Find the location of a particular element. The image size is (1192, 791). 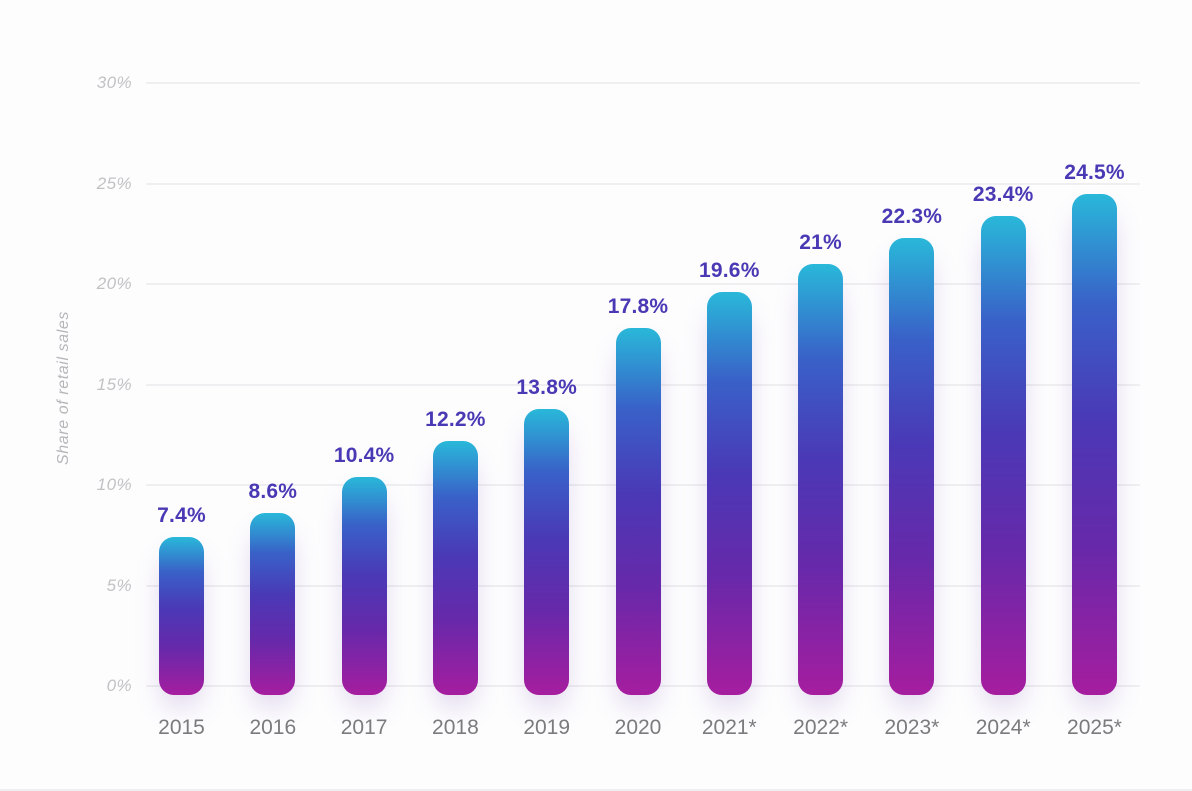

bar-value-label: 21% is located at coordinates (820, 242).